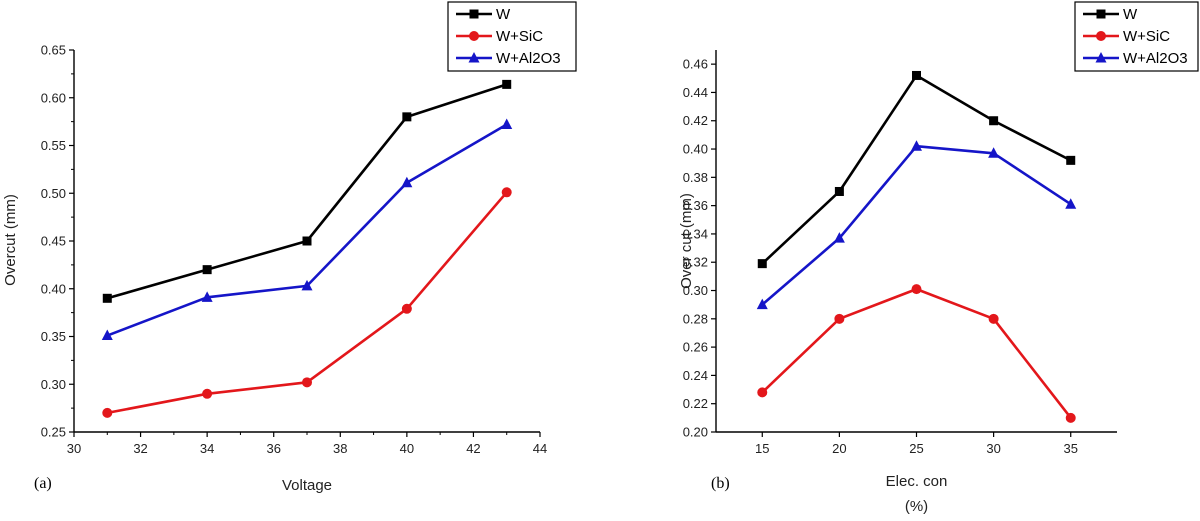  I want to click on chart-a-y-tick-label: 0.40, so click(53, 288).